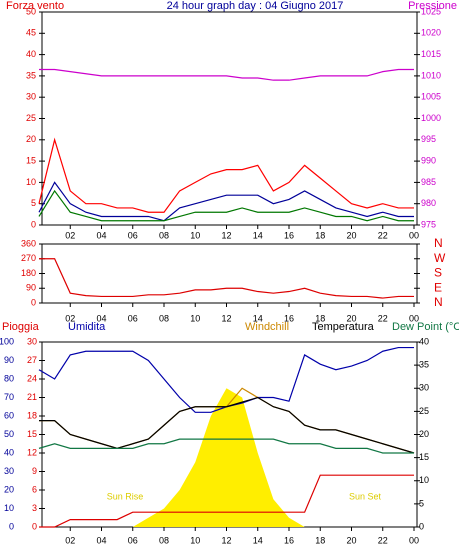  Describe the element at coordinates (9, 397) in the screenshot. I see `y-tick-label: 70` at that location.